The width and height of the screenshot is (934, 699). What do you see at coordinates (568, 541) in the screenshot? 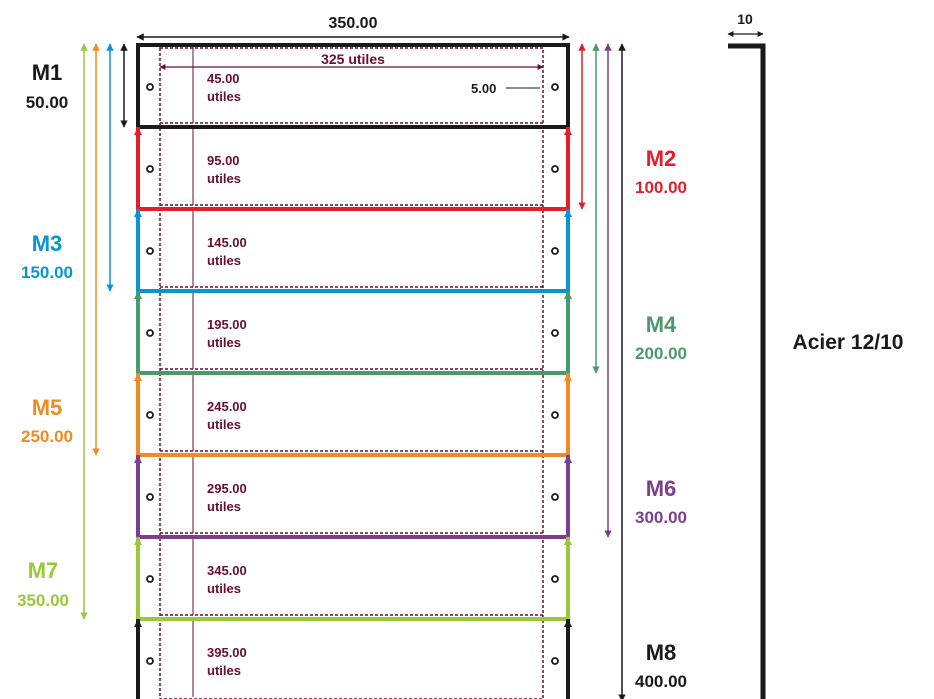
I see `module-wall-tip-right-M7` at bounding box center [568, 541].